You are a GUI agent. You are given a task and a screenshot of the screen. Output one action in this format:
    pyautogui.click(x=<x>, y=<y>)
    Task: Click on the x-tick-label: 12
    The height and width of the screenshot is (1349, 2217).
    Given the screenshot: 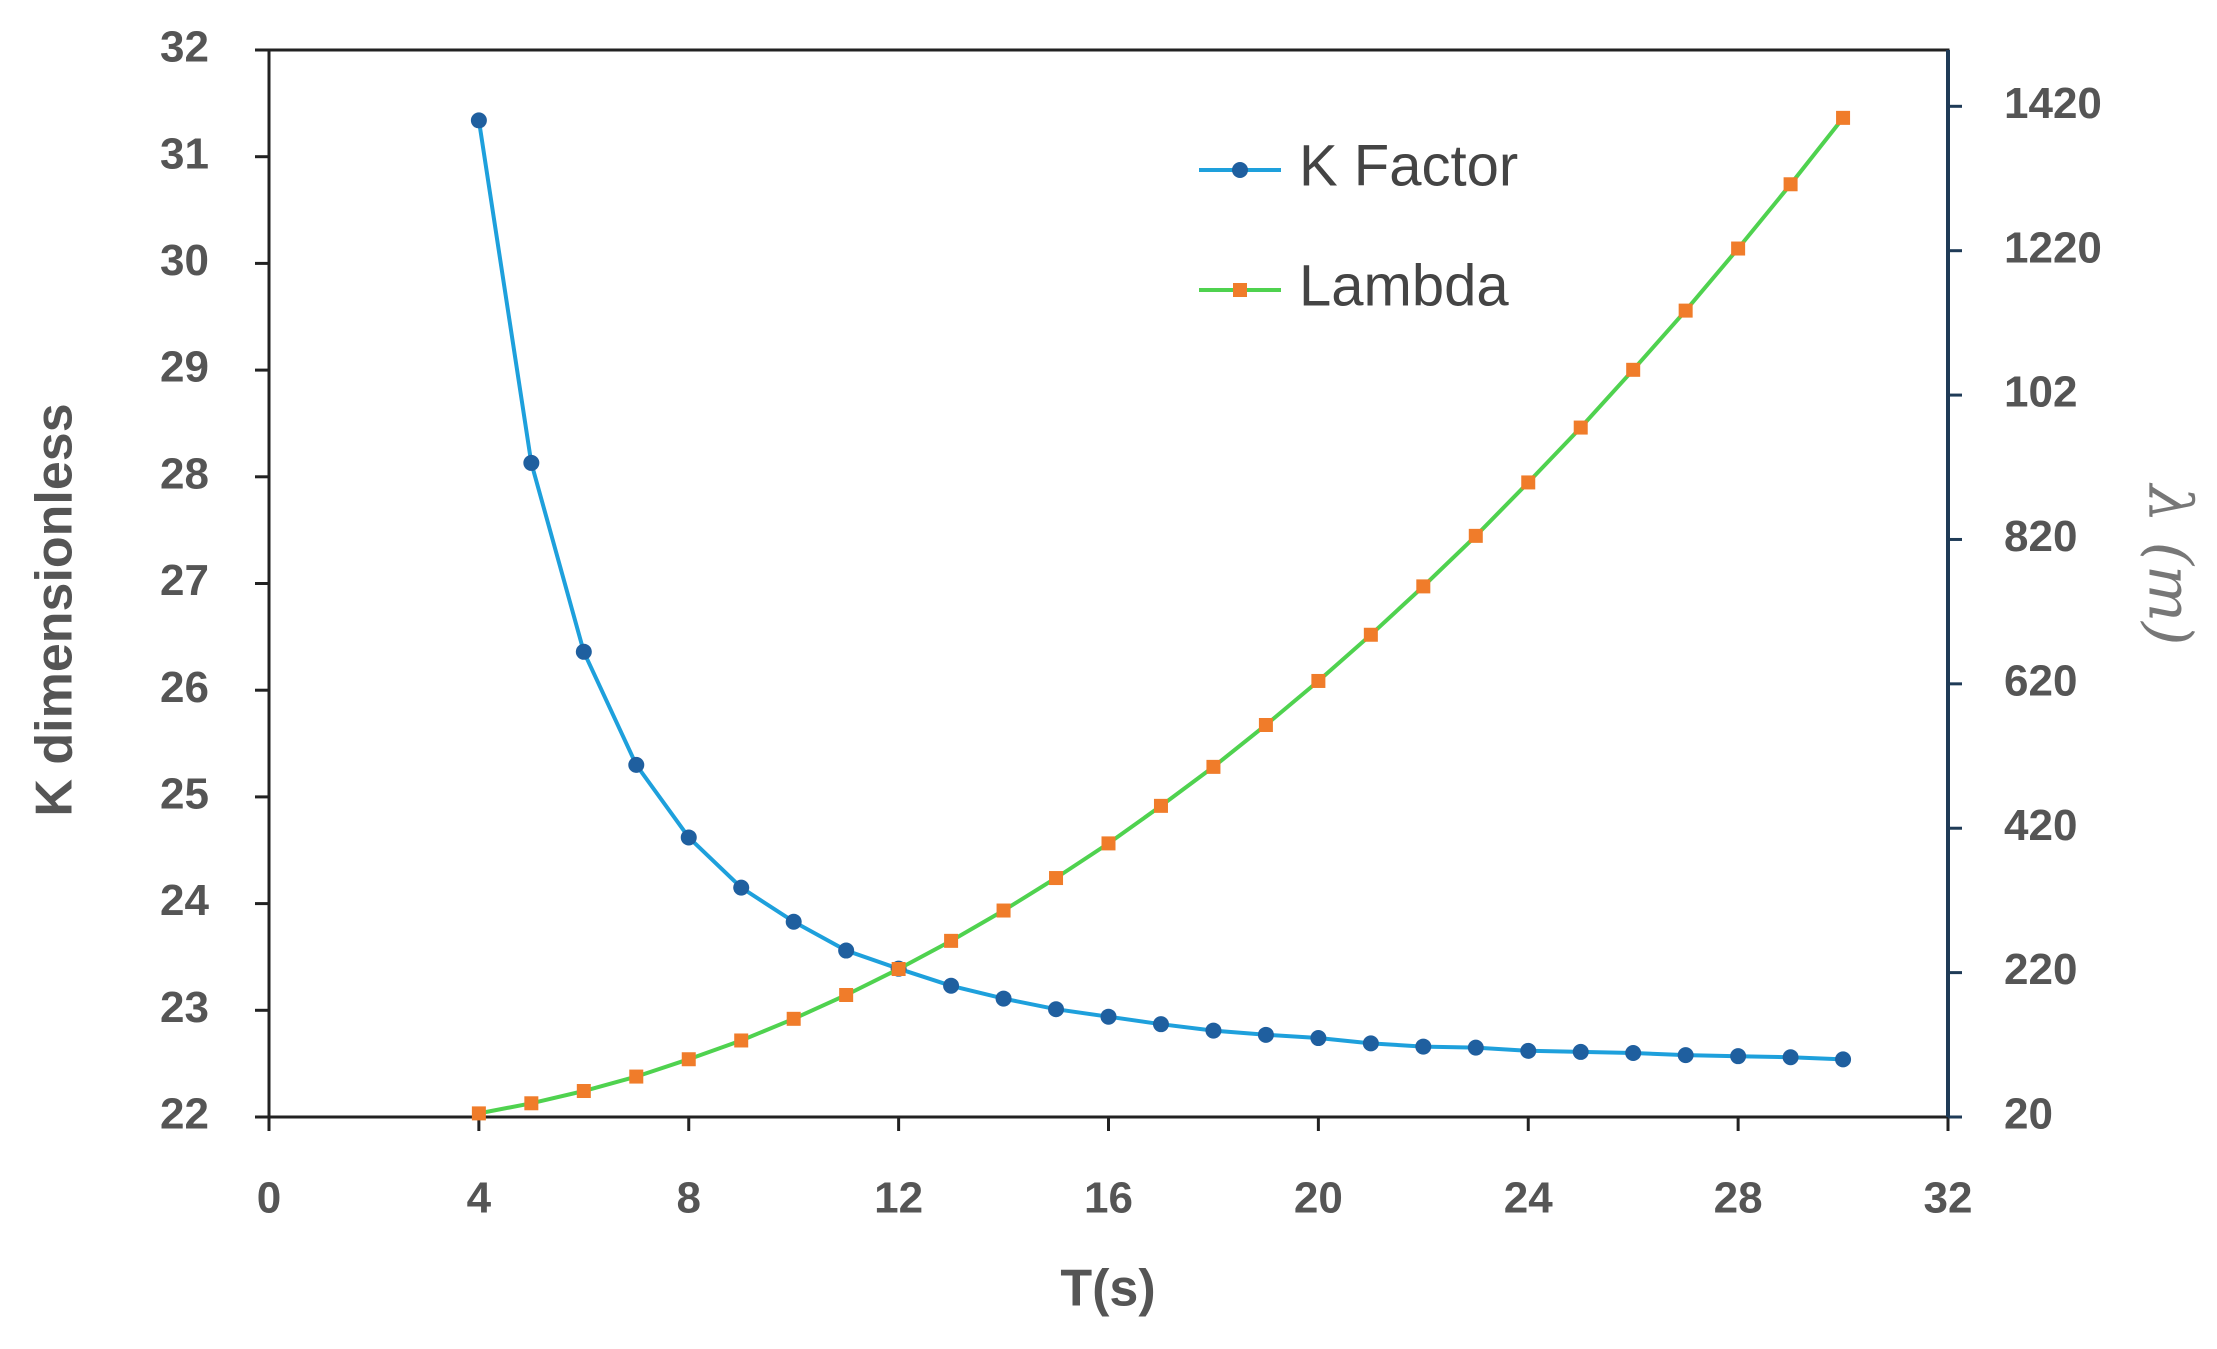 What is the action you would take?
    pyautogui.click(x=898, y=1198)
    